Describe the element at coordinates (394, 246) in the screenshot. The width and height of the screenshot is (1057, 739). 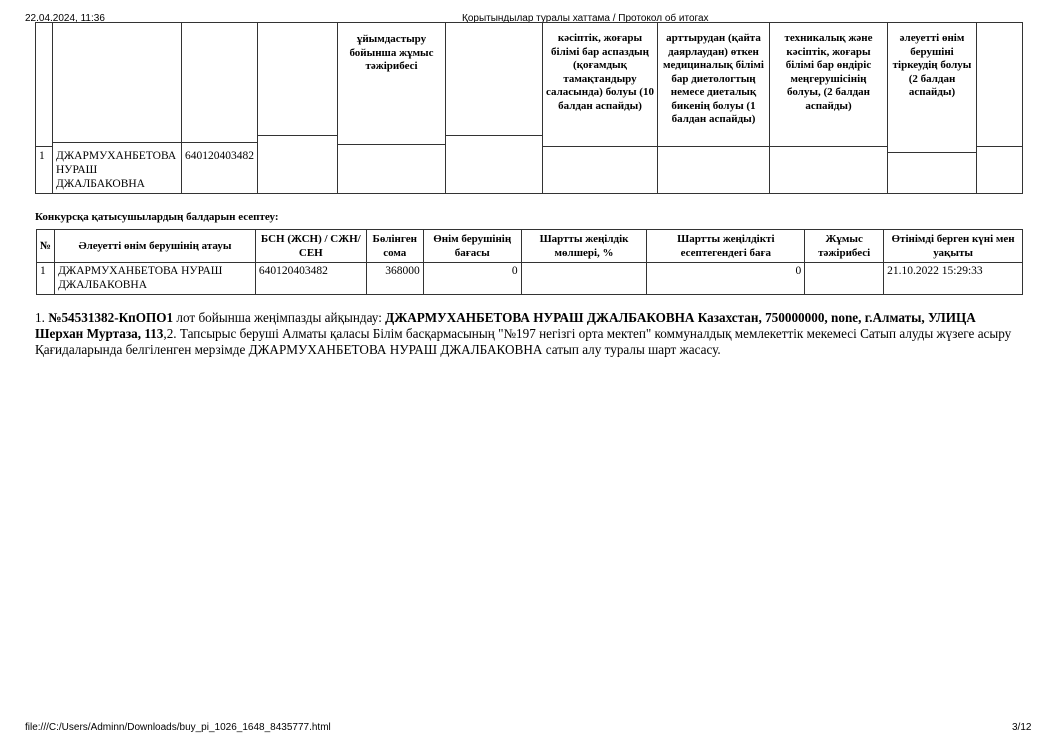
I see `col-allocated: Бөлінген сома` at that location.